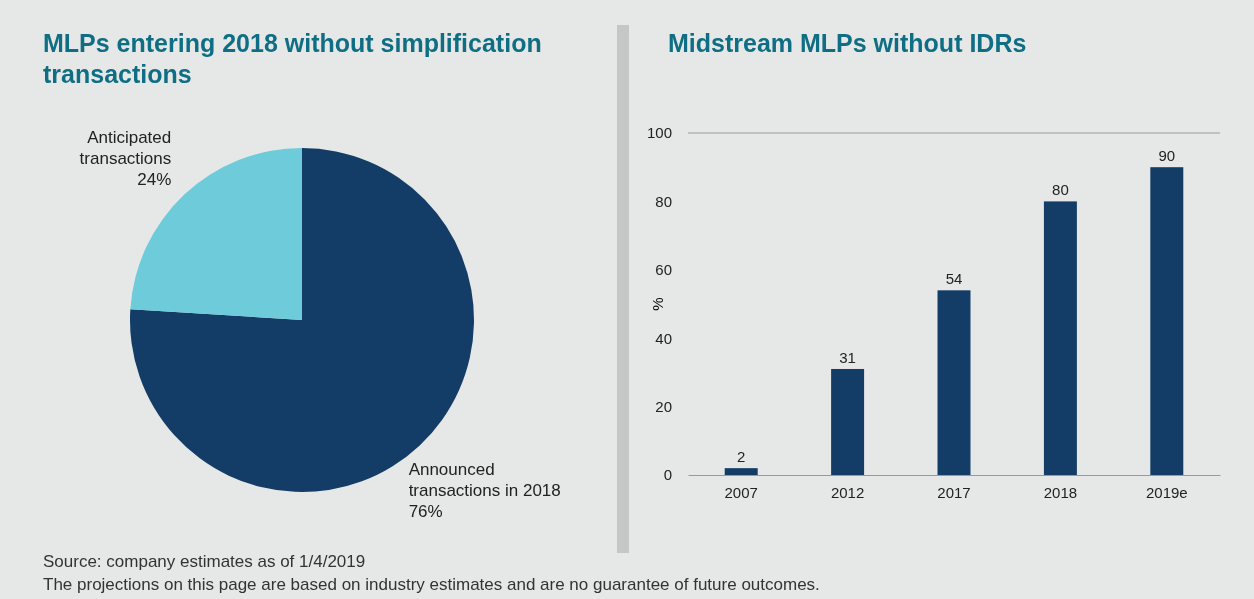 The width and height of the screenshot is (1254, 599). I want to click on data-label: 24%, so click(154, 179).